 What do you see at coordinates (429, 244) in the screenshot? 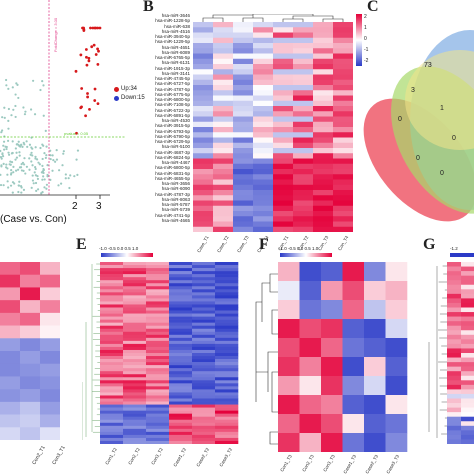
I see `panel-label-g: G` at bounding box center [429, 244].